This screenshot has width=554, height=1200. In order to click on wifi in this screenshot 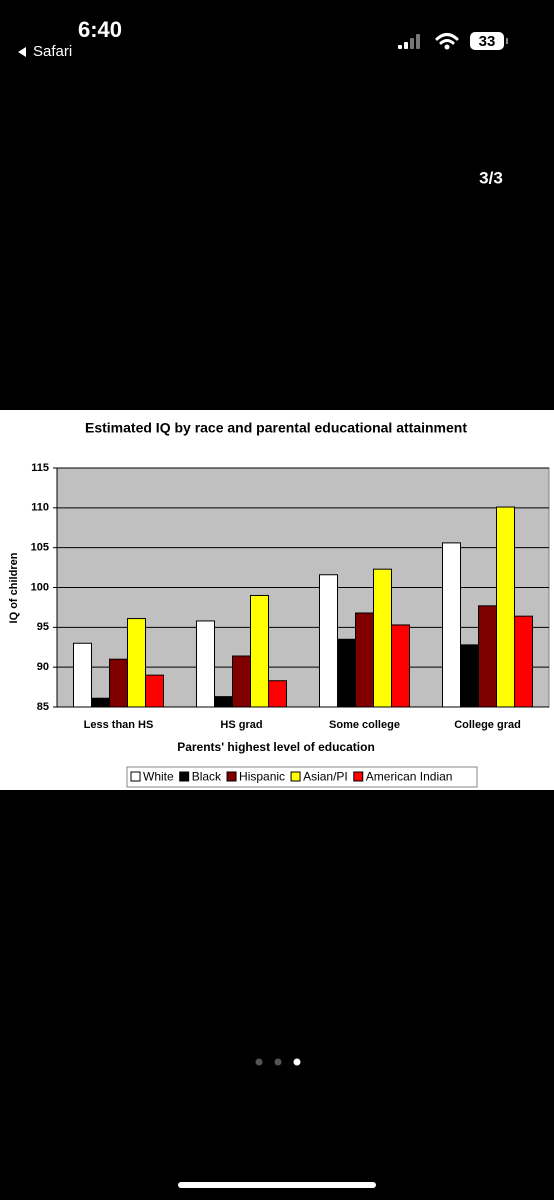, I will do `click(447, 39)`.